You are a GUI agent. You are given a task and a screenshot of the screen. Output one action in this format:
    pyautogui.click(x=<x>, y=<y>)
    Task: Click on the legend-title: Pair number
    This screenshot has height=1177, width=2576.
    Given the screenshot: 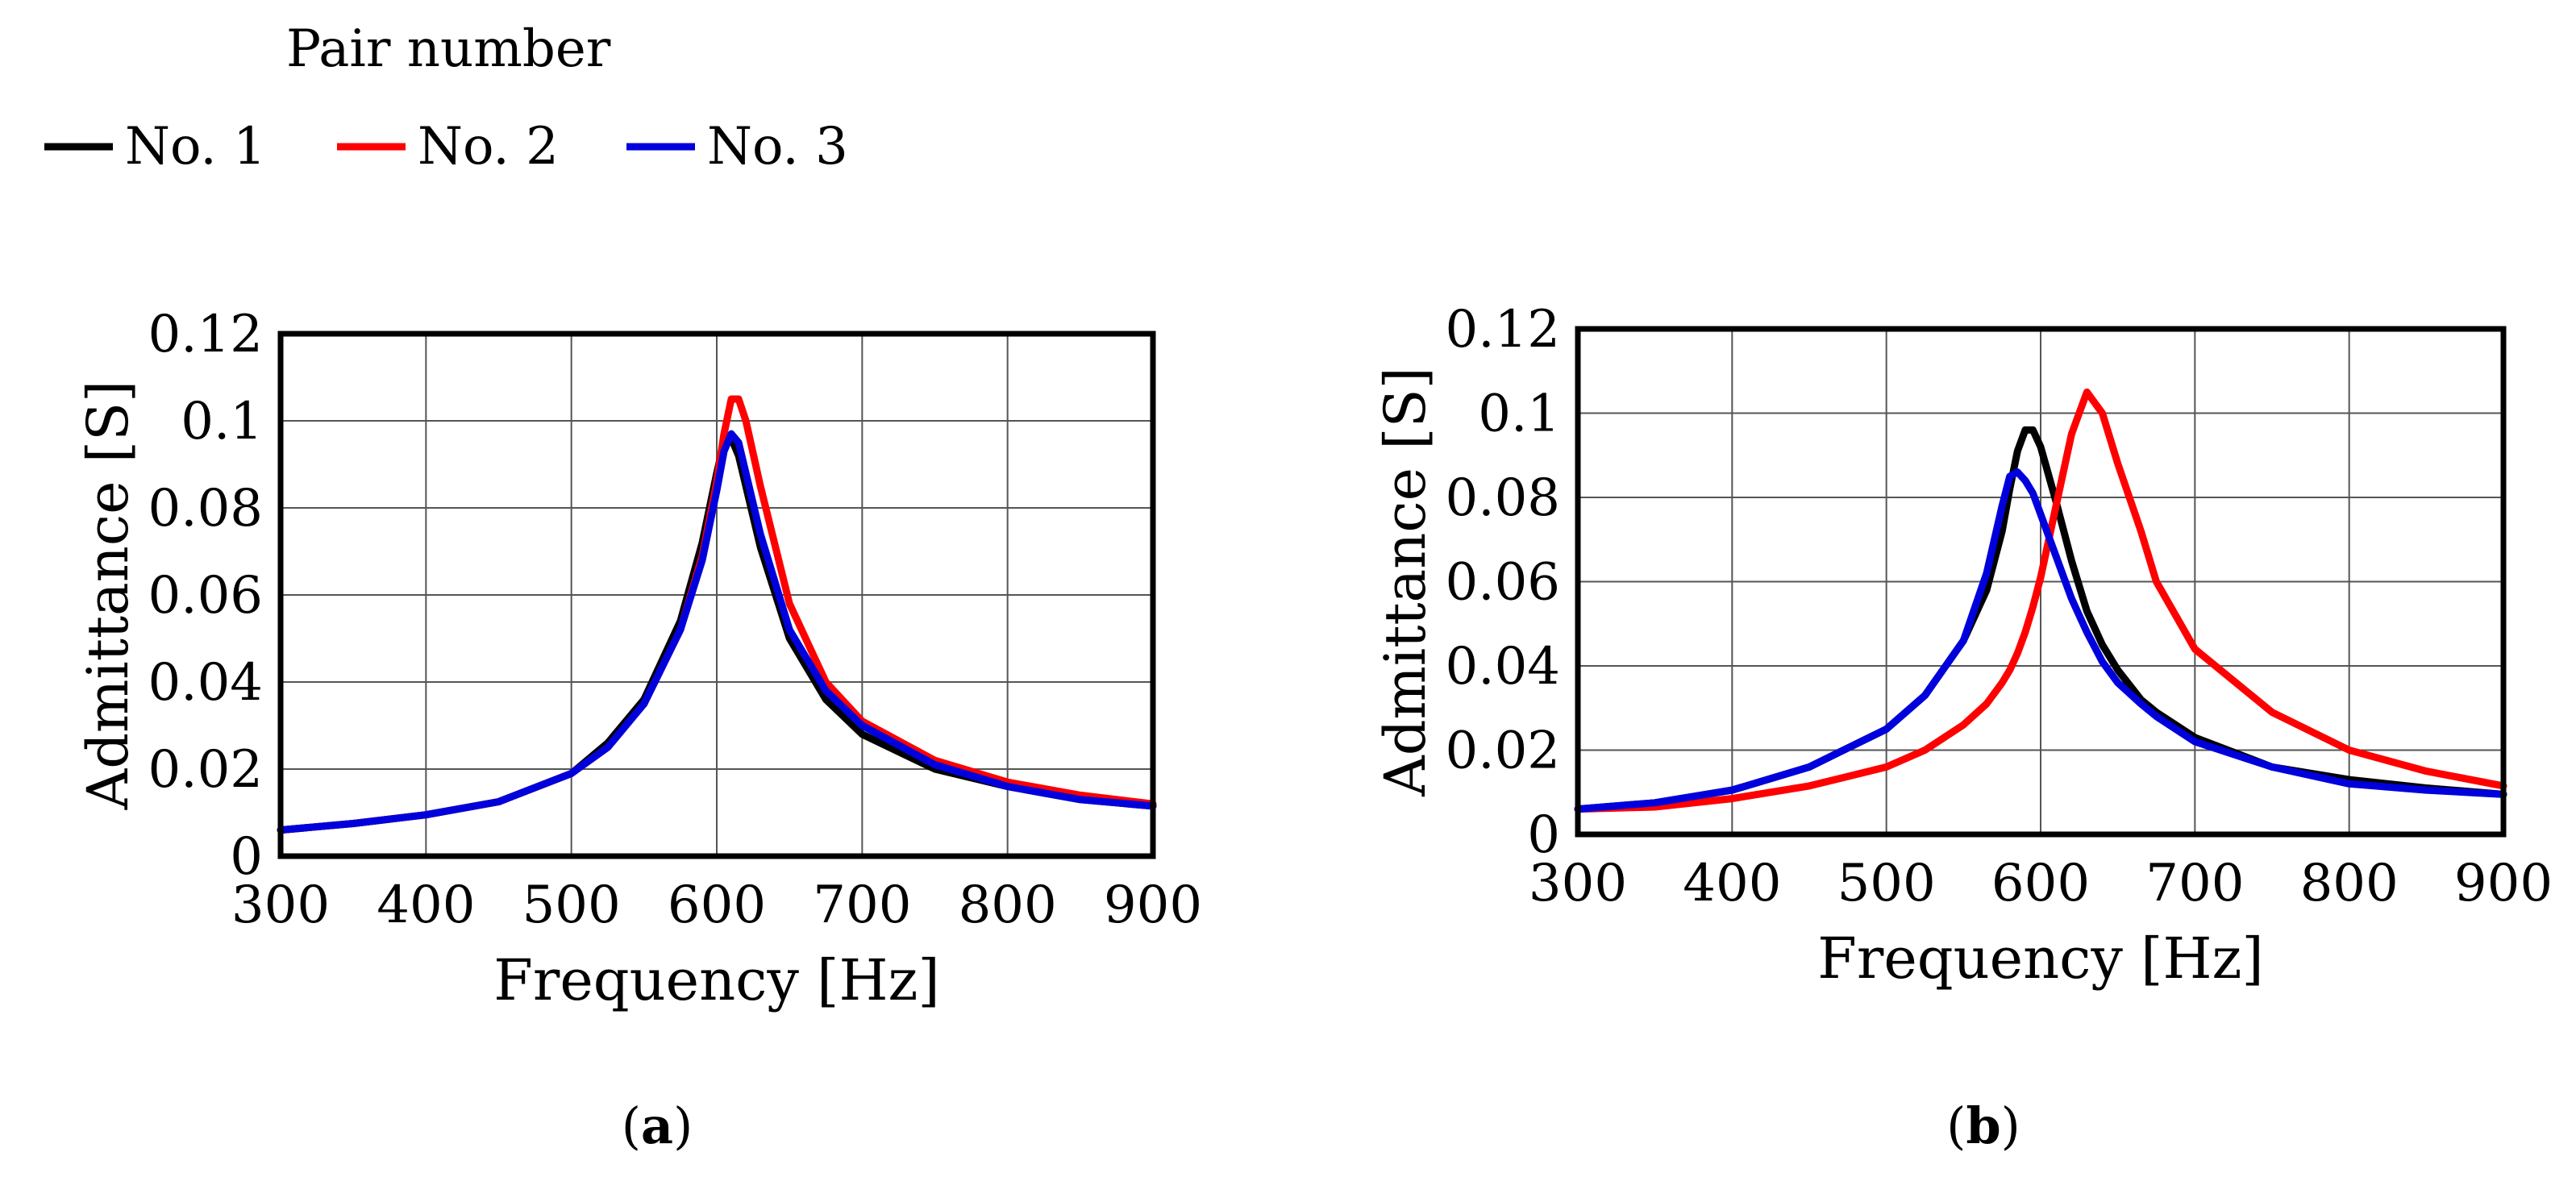 What is the action you would take?
    pyautogui.click(x=448, y=49)
    